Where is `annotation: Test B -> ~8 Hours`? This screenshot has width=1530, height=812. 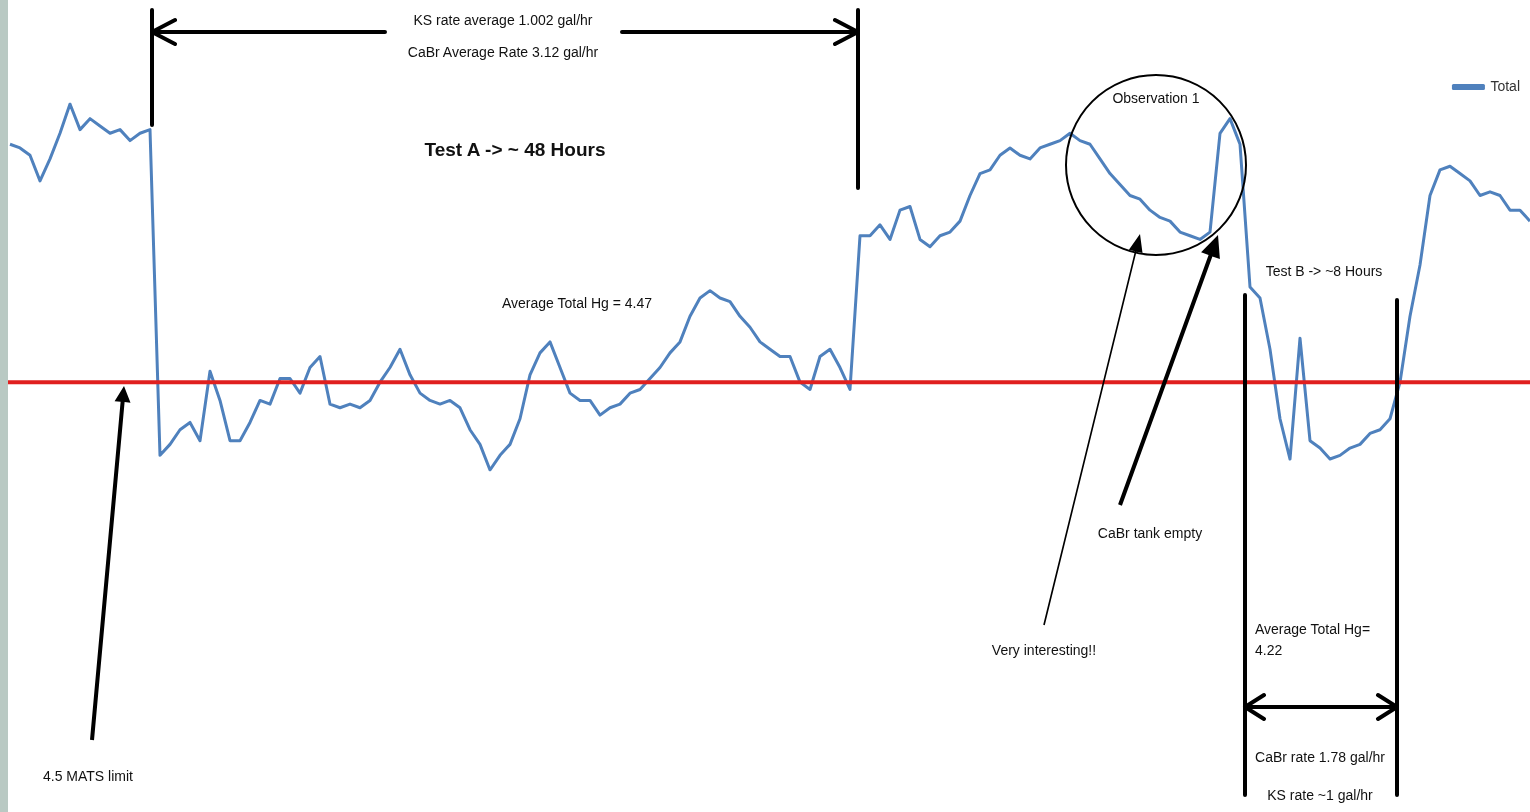 annotation: Test B -> ~8 Hours is located at coordinates (1324, 270).